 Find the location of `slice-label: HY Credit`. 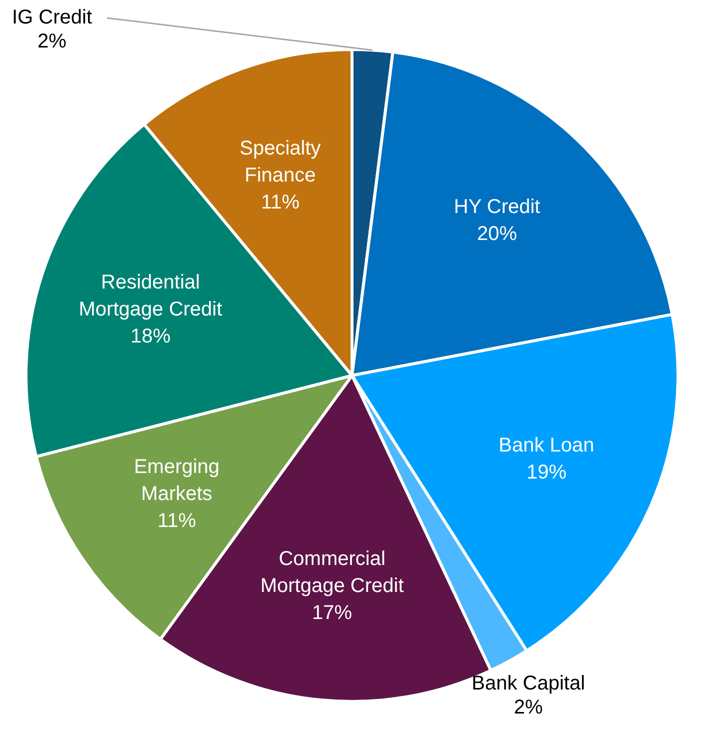

slice-label: HY Credit is located at coordinates (497, 207).